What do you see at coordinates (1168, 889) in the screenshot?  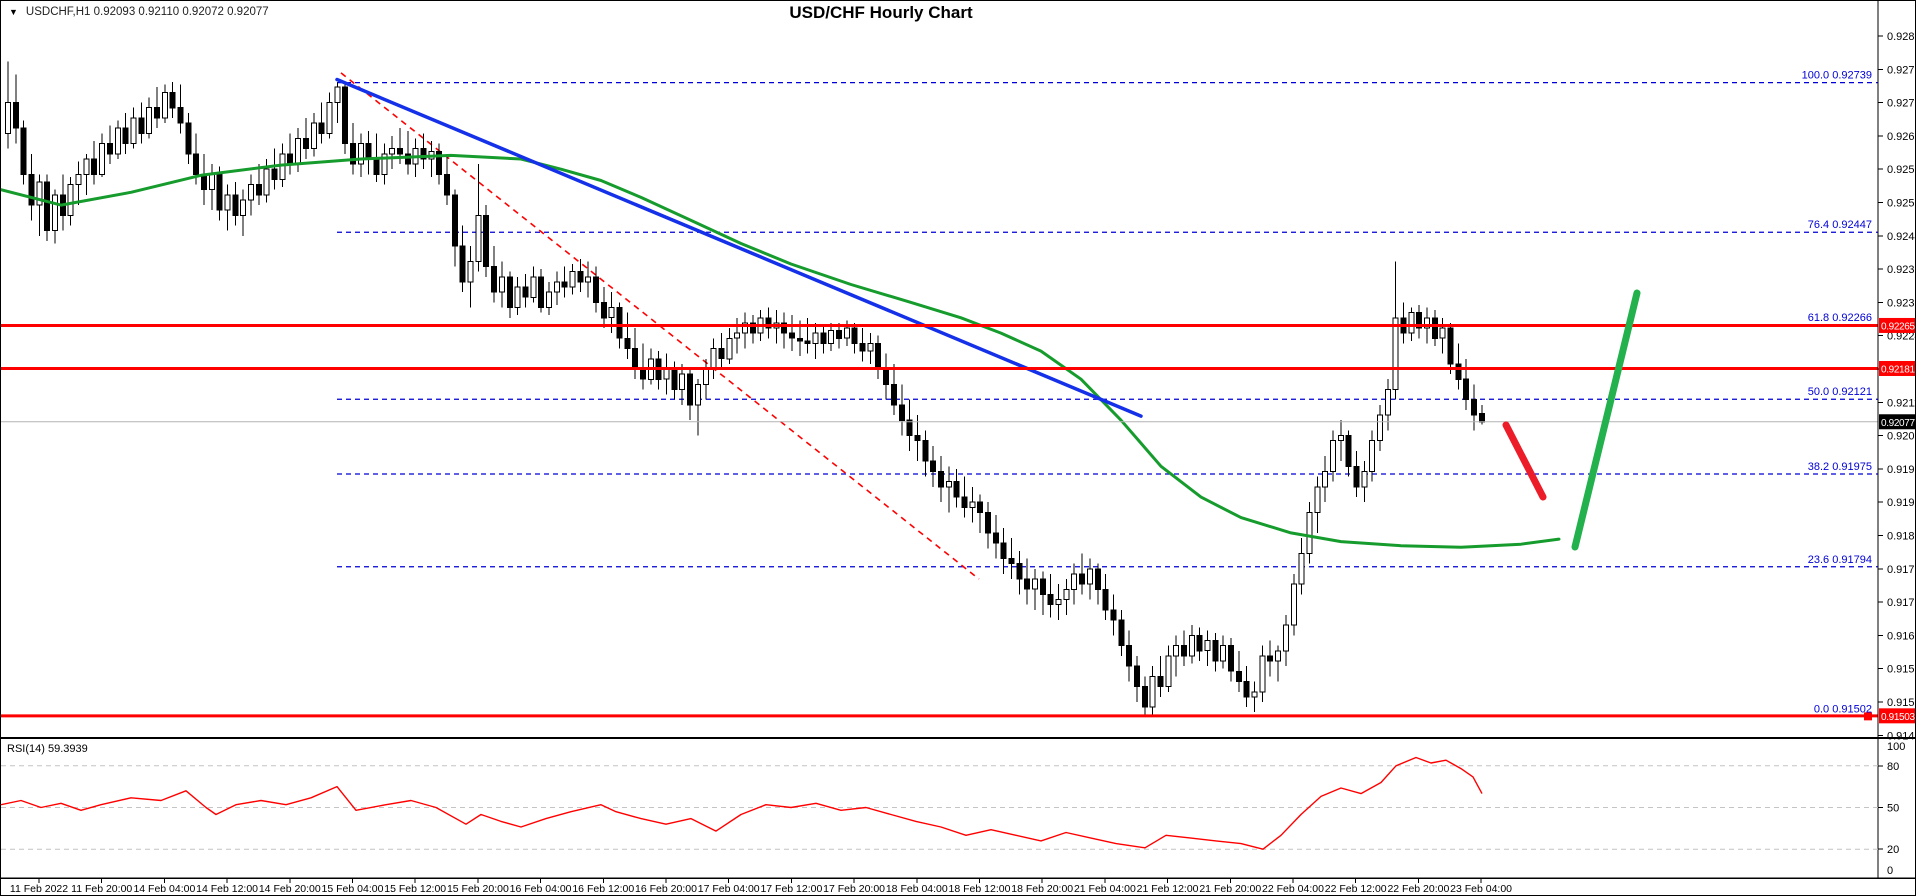 I see `time-axis-label: 21 Feb 12:00` at bounding box center [1168, 889].